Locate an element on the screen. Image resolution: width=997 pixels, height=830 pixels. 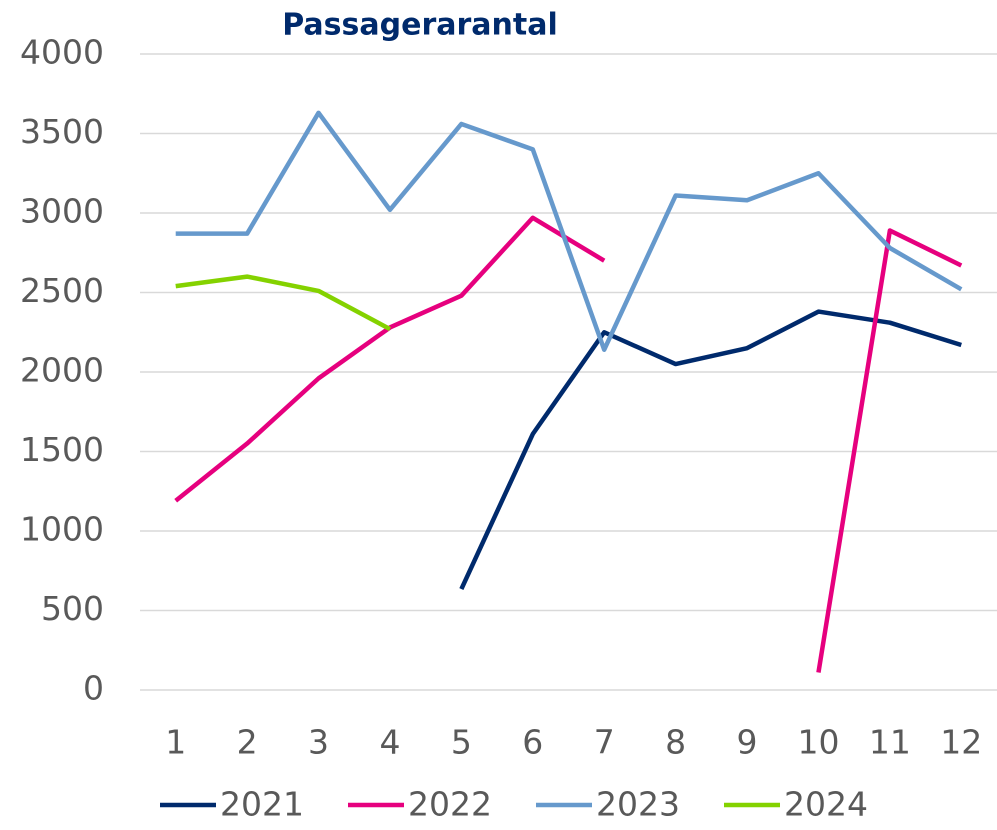
legend-label: 2021 is located at coordinates (262, 804).